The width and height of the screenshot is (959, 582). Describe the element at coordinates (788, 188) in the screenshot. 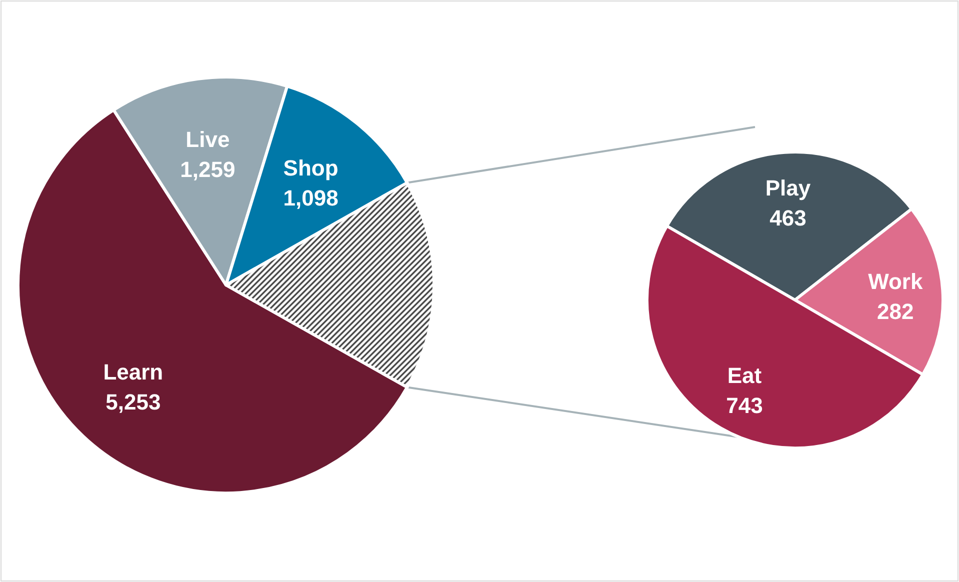

I see `slice-label: Play` at that location.